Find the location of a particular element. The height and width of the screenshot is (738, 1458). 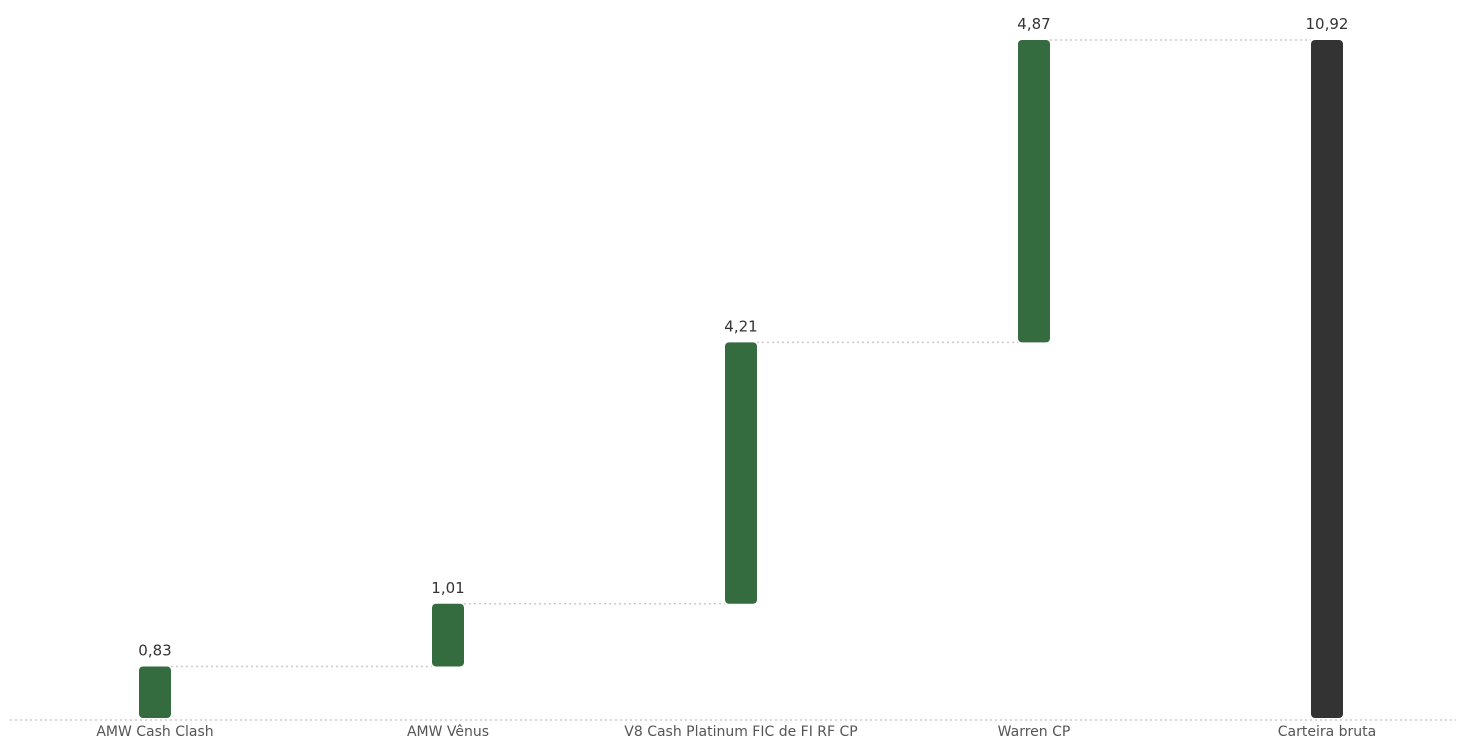

bar-amw-cash-clash is located at coordinates (155, 692).